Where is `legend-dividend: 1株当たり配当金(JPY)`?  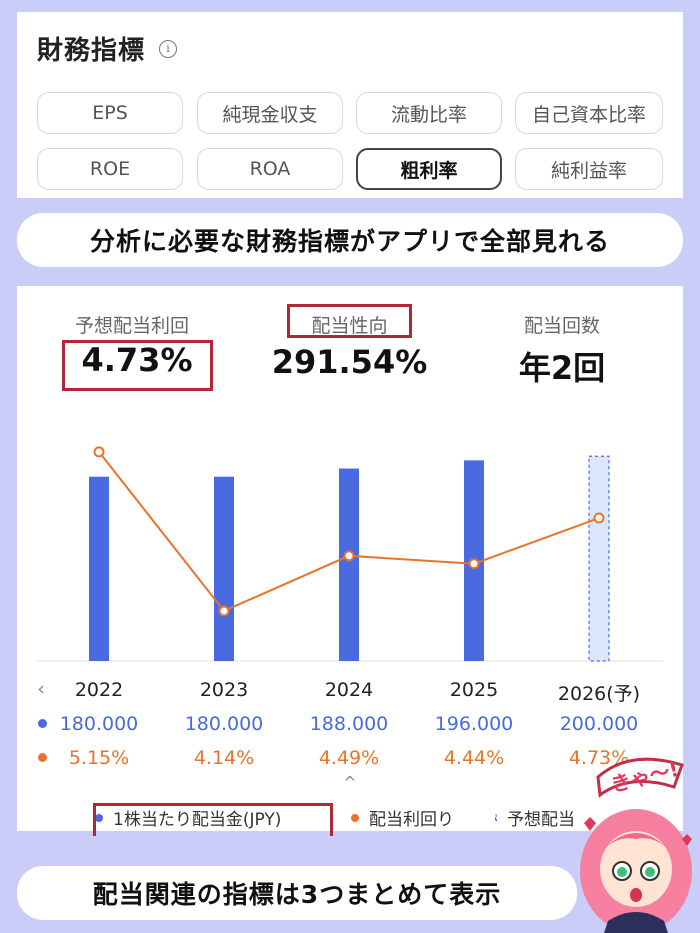 legend-dividend: 1株当たり配当金(JPY) is located at coordinates (188, 817).